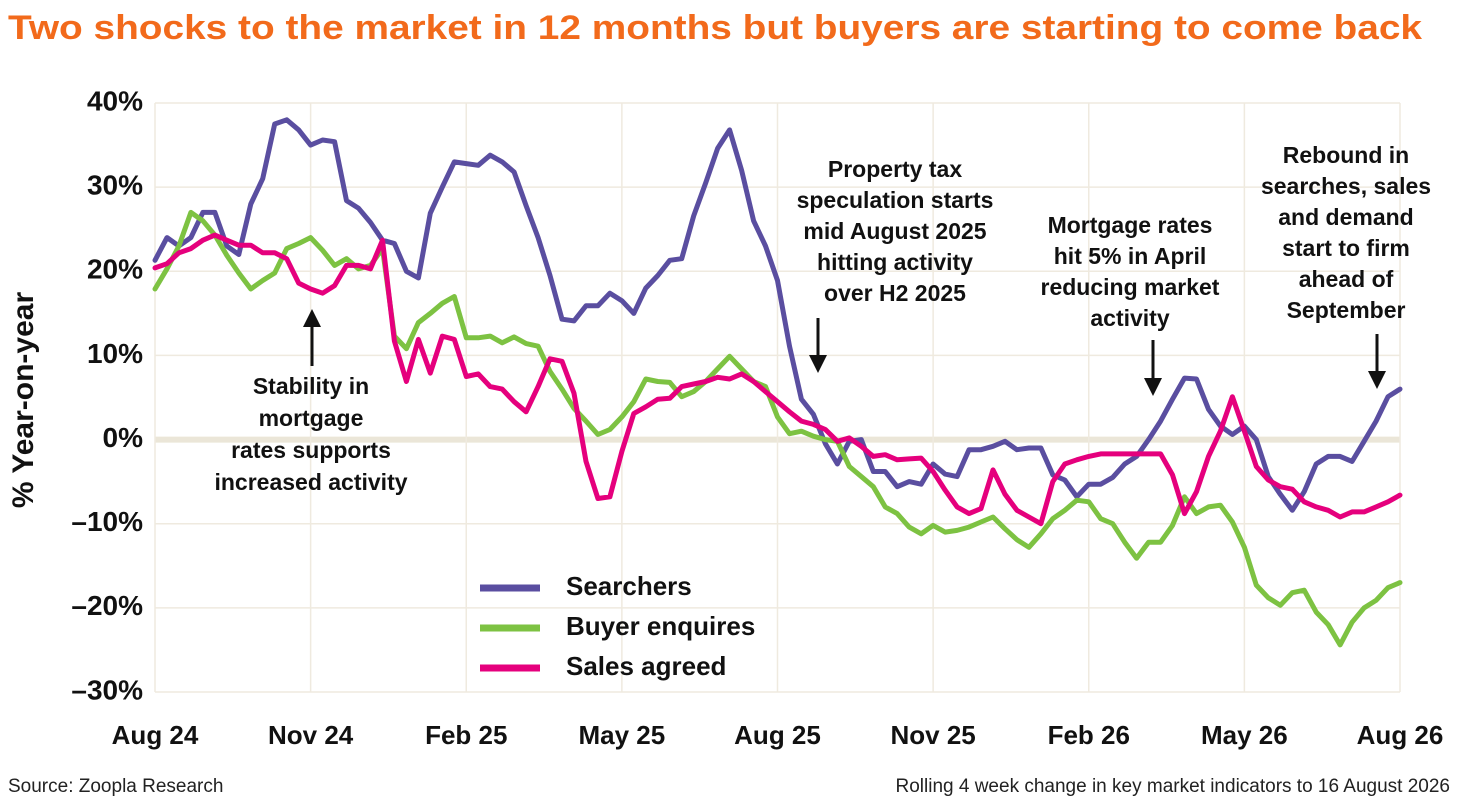  I want to click on x-tick-label: Aug 25, so click(777, 735).